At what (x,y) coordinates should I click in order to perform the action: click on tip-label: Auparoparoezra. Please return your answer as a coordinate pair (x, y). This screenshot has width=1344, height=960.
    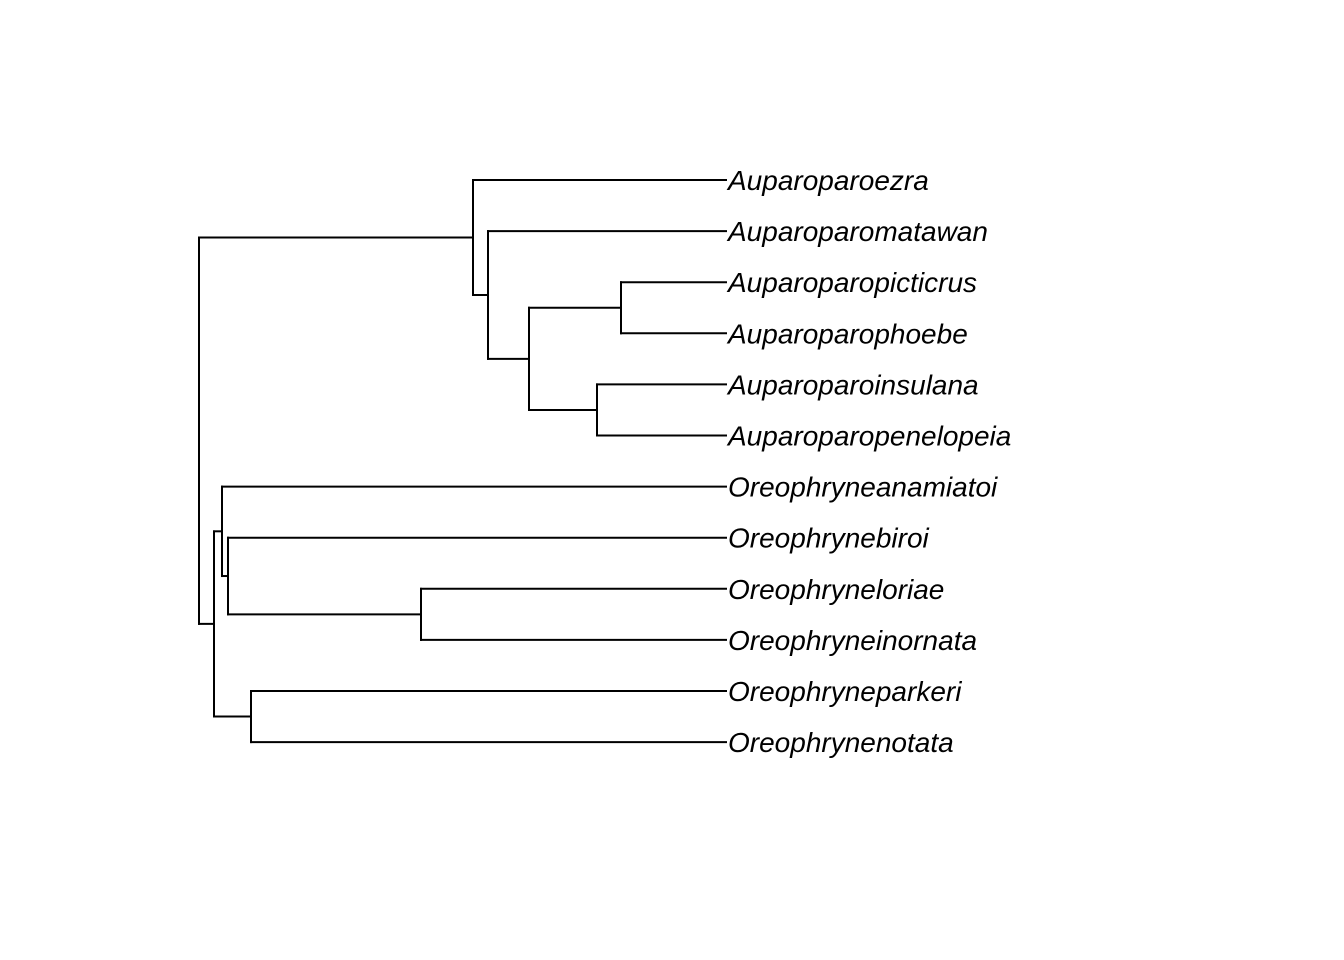
    Looking at the image, I should click on (827, 180).